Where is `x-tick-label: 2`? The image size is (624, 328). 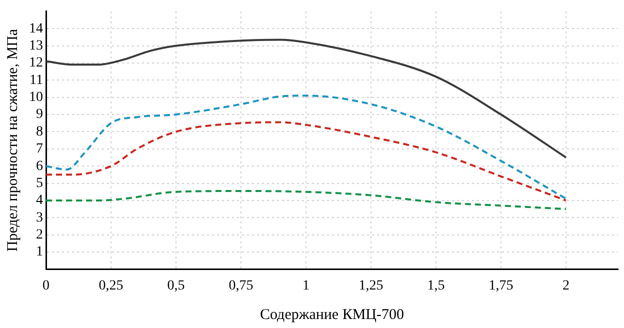 x-tick-label: 2 is located at coordinates (566, 286).